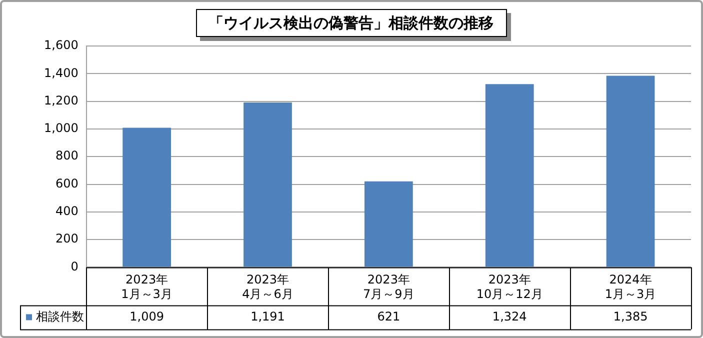 The width and height of the screenshot is (703, 338). What do you see at coordinates (66, 239) in the screenshot?
I see `y-tick-label: 200` at bounding box center [66, 239].